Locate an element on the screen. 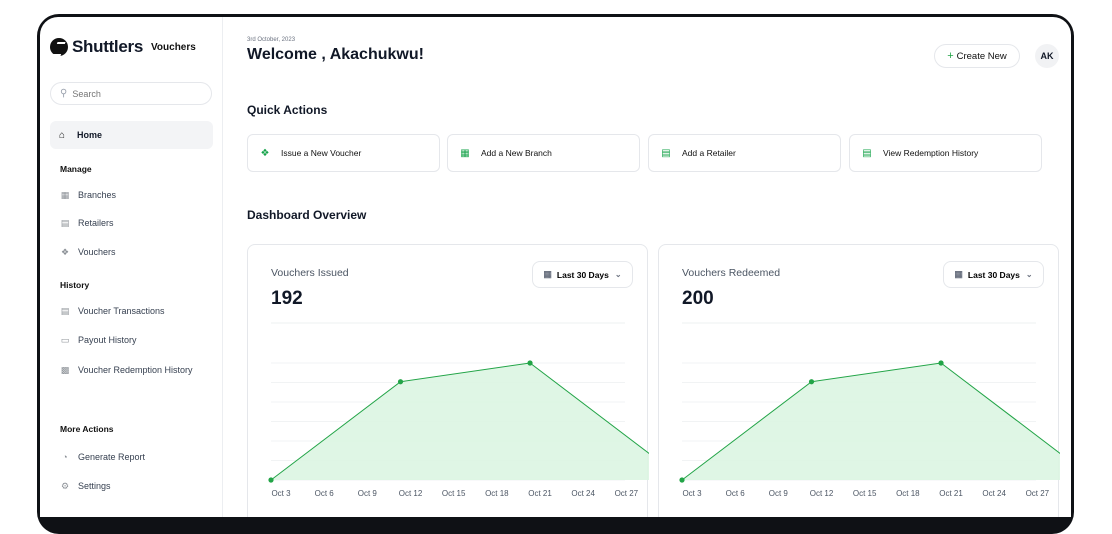  quick-actions-title: Quick Actions is located at coordinates (287, 110).